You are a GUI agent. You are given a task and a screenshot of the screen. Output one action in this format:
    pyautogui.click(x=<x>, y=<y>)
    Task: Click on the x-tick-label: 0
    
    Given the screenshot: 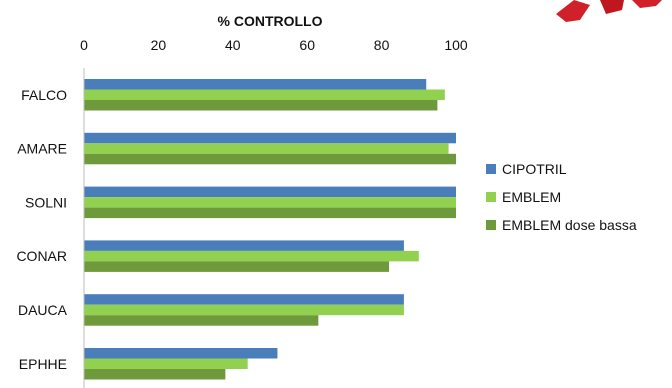 What is the action you would take?
    pyautogui.click(x=84, y=45)
    